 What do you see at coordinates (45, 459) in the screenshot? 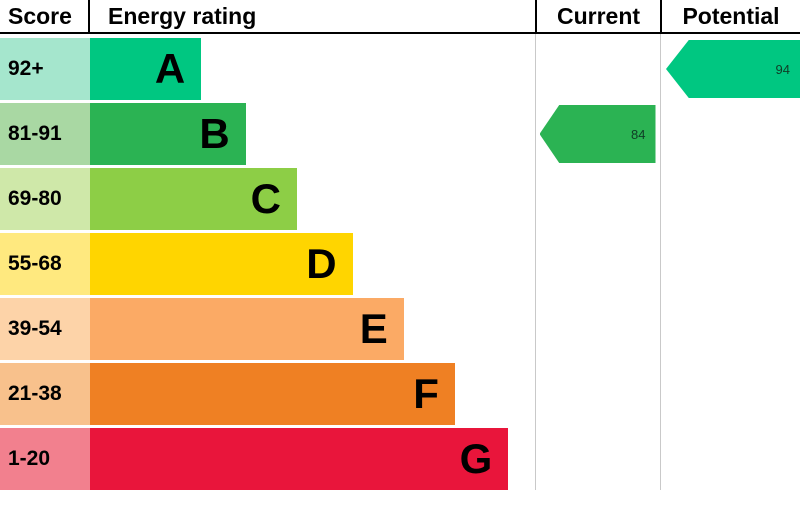
I see `score-label-g: 1-20` at bounding box center [45, 459].